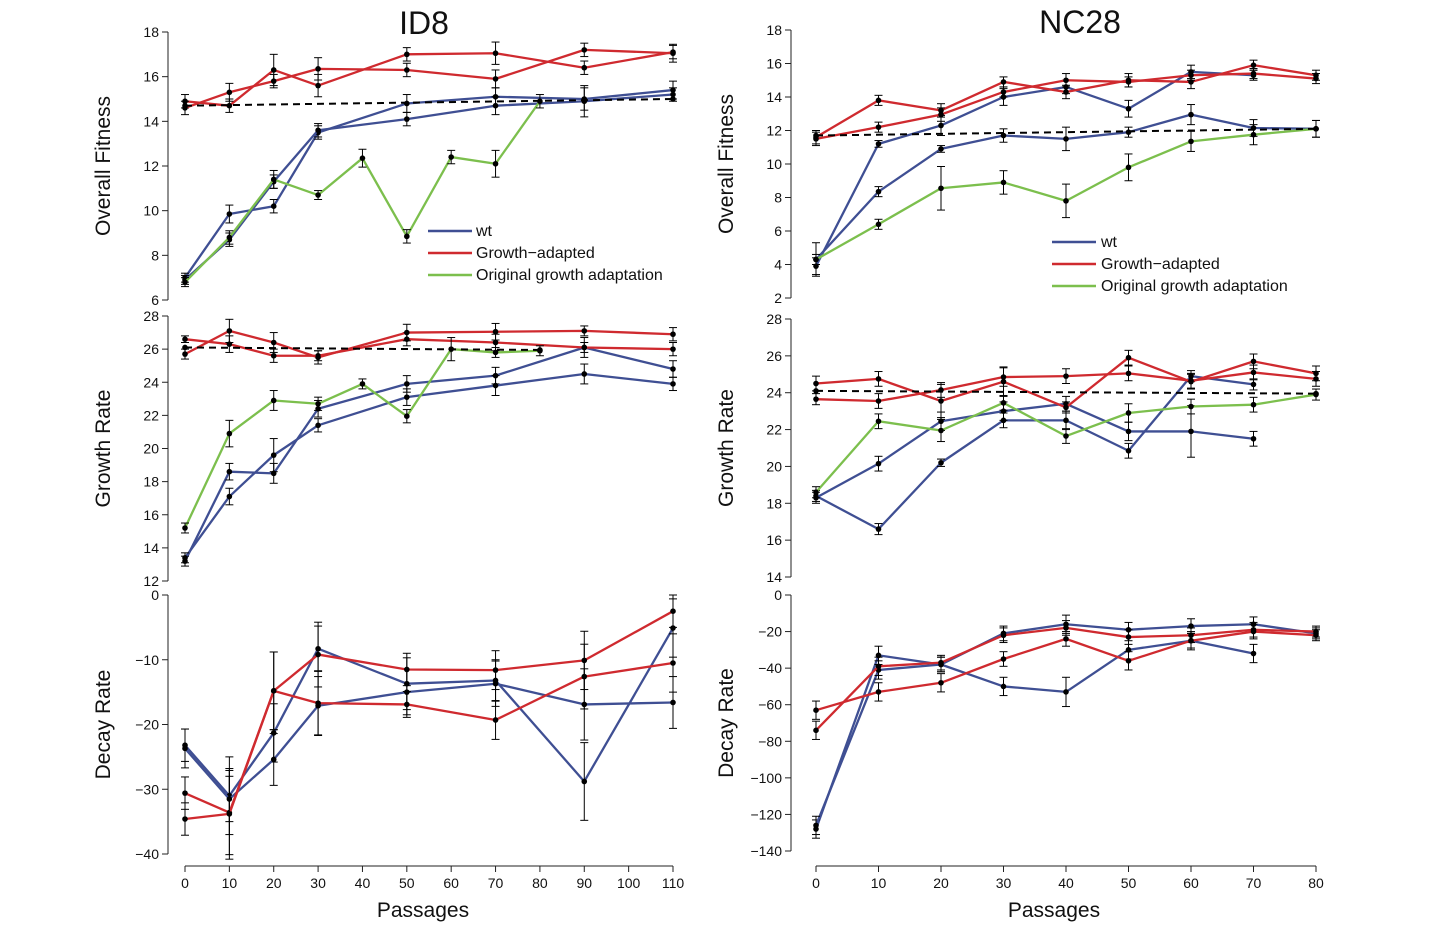 This screenshot has height=926, width=1432. Describe the element at coordinates (151, 382) in the screenshot. I see `y-tick-label: 24` at that location.